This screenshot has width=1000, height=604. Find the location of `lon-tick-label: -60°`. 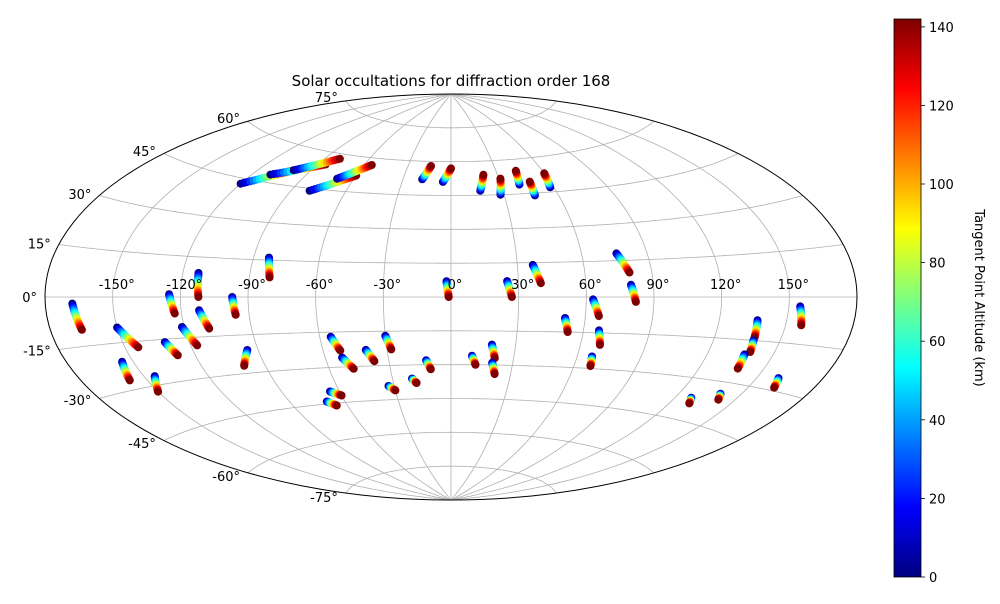

lon-tick-label: -60° is located at coordinates (320, 285).